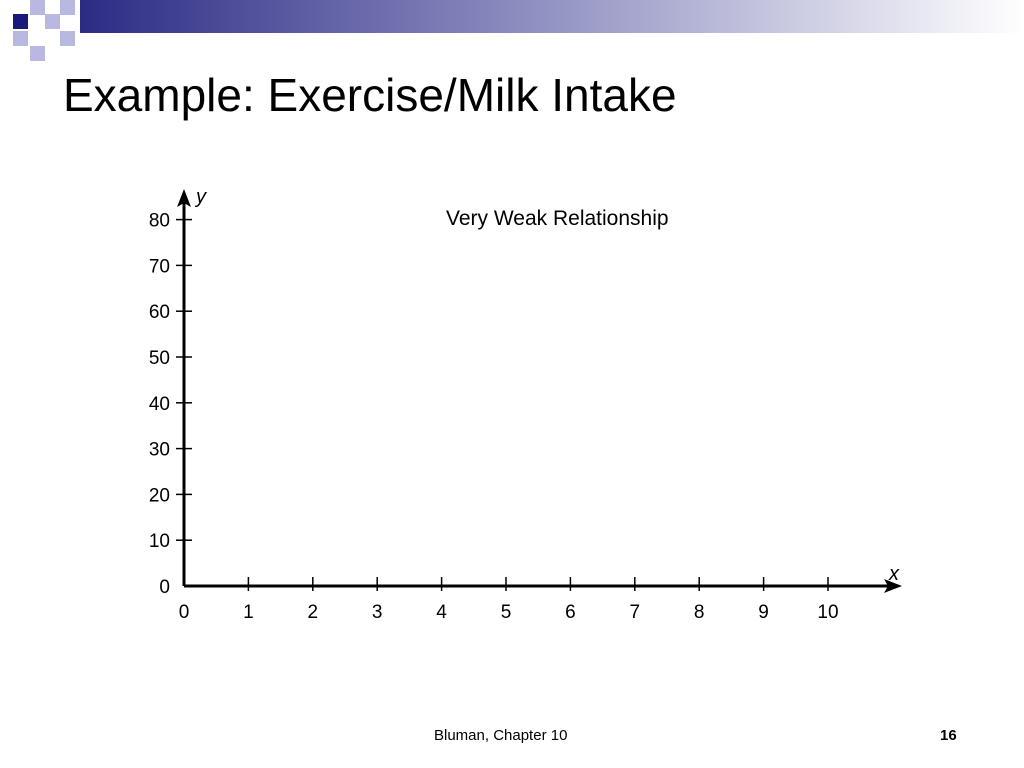  Describe the element at coordinates (159, 541) in the screenshot. I see `y-tick-label: 10` at that location.